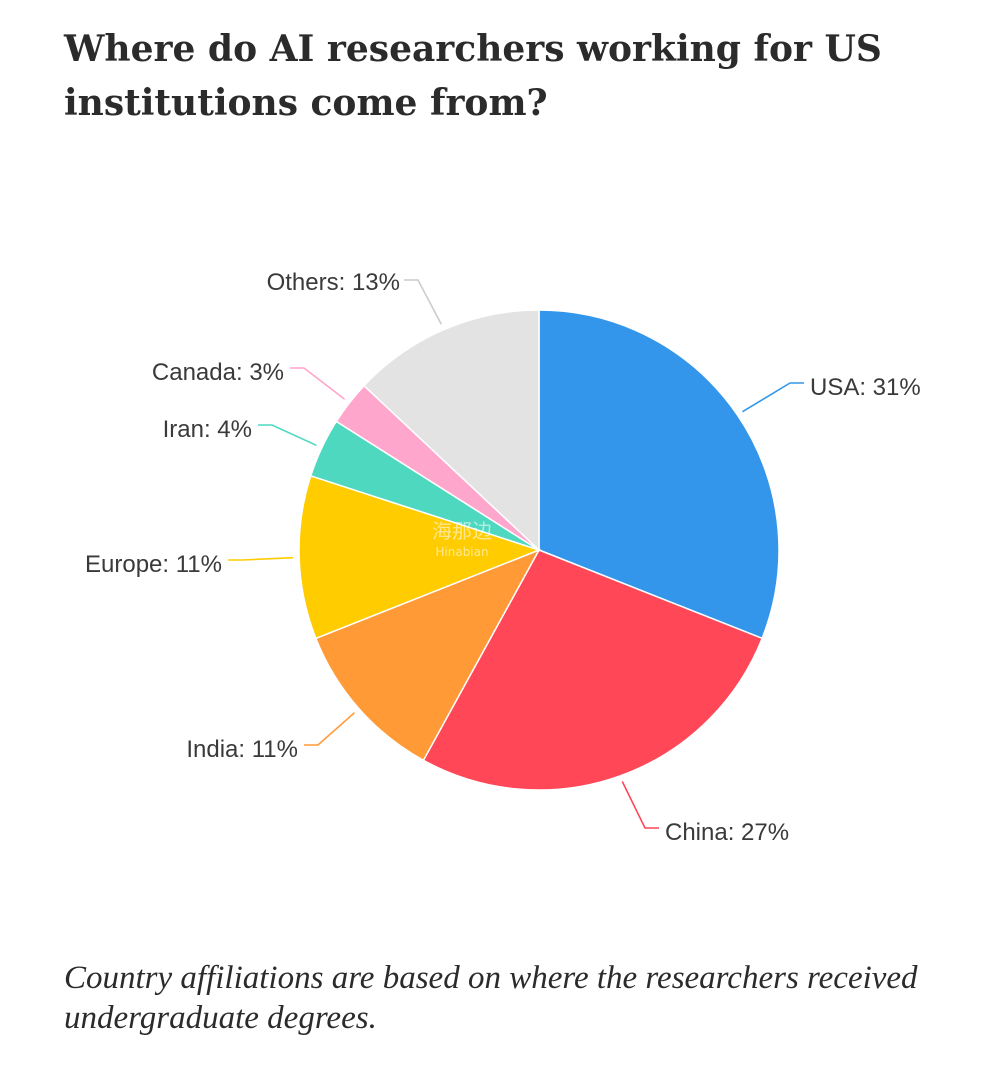 Image resolution: width=1004 pixels, height=1074 pixels. I want to click on slice-label-europe: Europe: 11%, so click(153, 564).